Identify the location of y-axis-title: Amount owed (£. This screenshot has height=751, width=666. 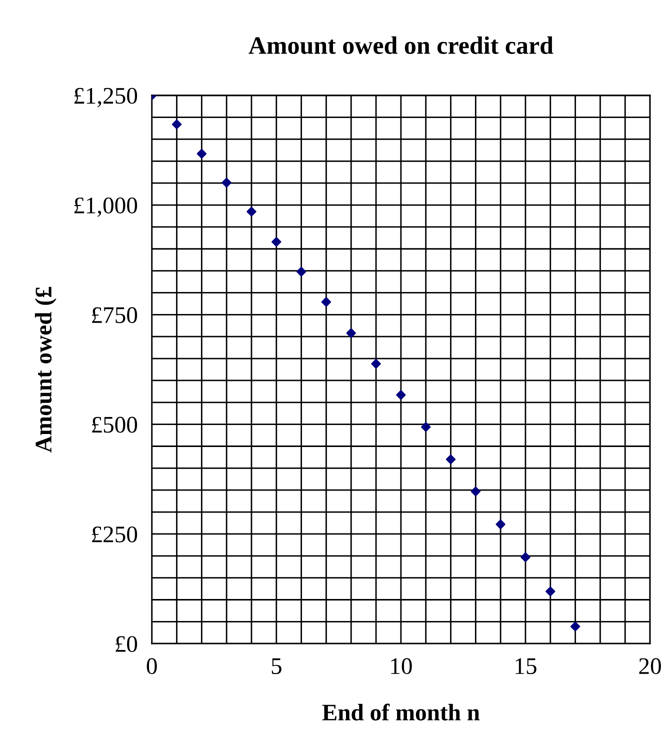
(45, 369).